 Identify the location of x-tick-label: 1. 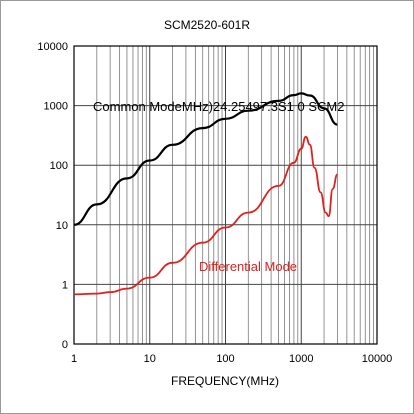
(74, 359).